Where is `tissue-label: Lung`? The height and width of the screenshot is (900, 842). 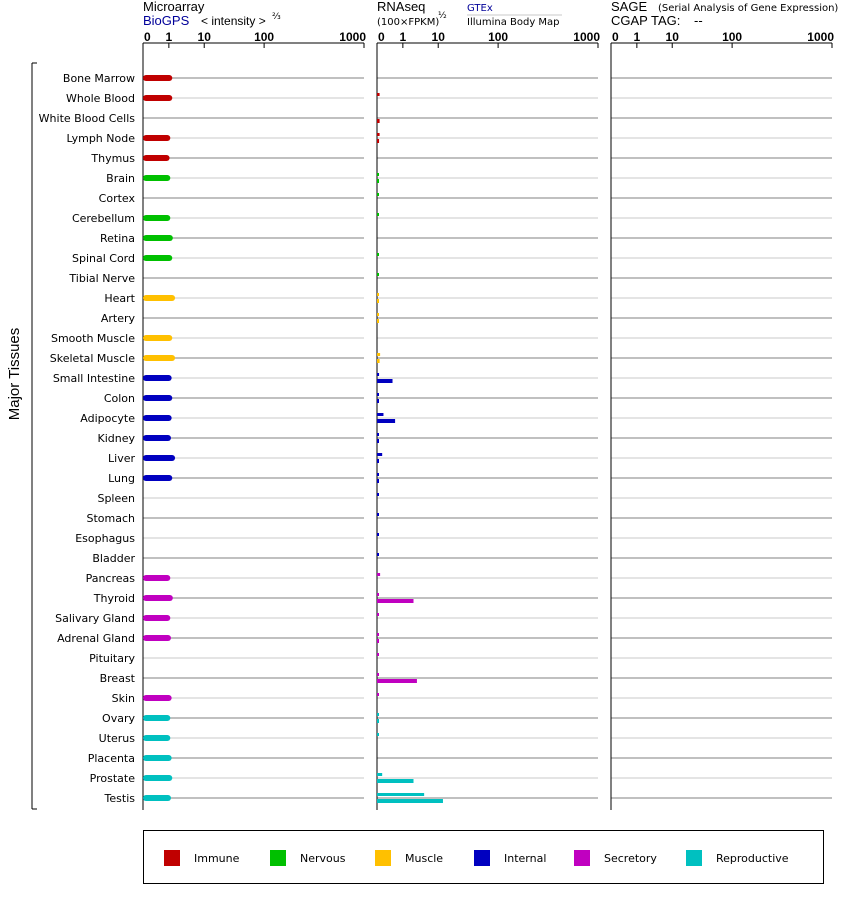 tissue-label: Lung is located at coordinates (121, 478).